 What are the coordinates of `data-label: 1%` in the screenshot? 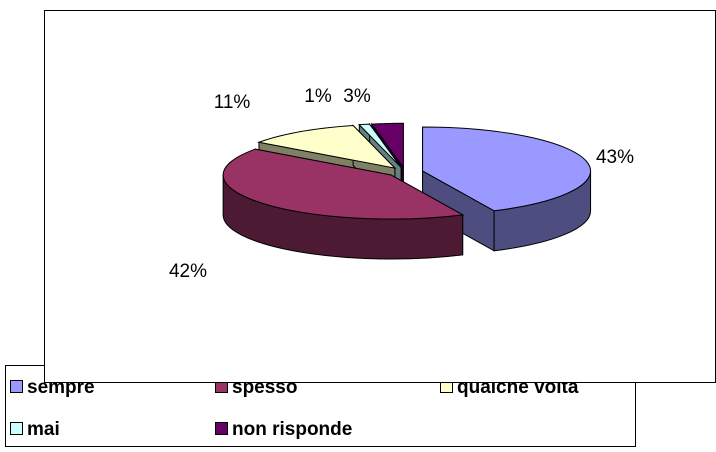 It's located at (318, 96).